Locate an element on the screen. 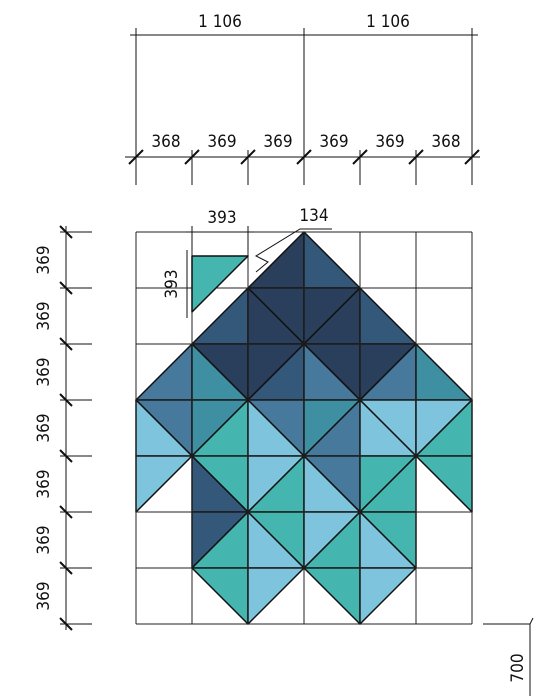 Image resolution: width=537 pixels, height=696 pixels. sample-tile is located at coordinates (220, 284).